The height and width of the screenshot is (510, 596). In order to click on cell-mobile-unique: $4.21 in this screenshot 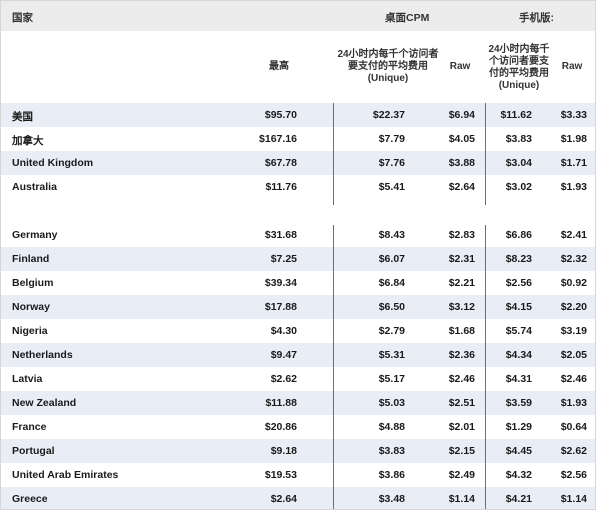, I will do `click(518, 499)`.